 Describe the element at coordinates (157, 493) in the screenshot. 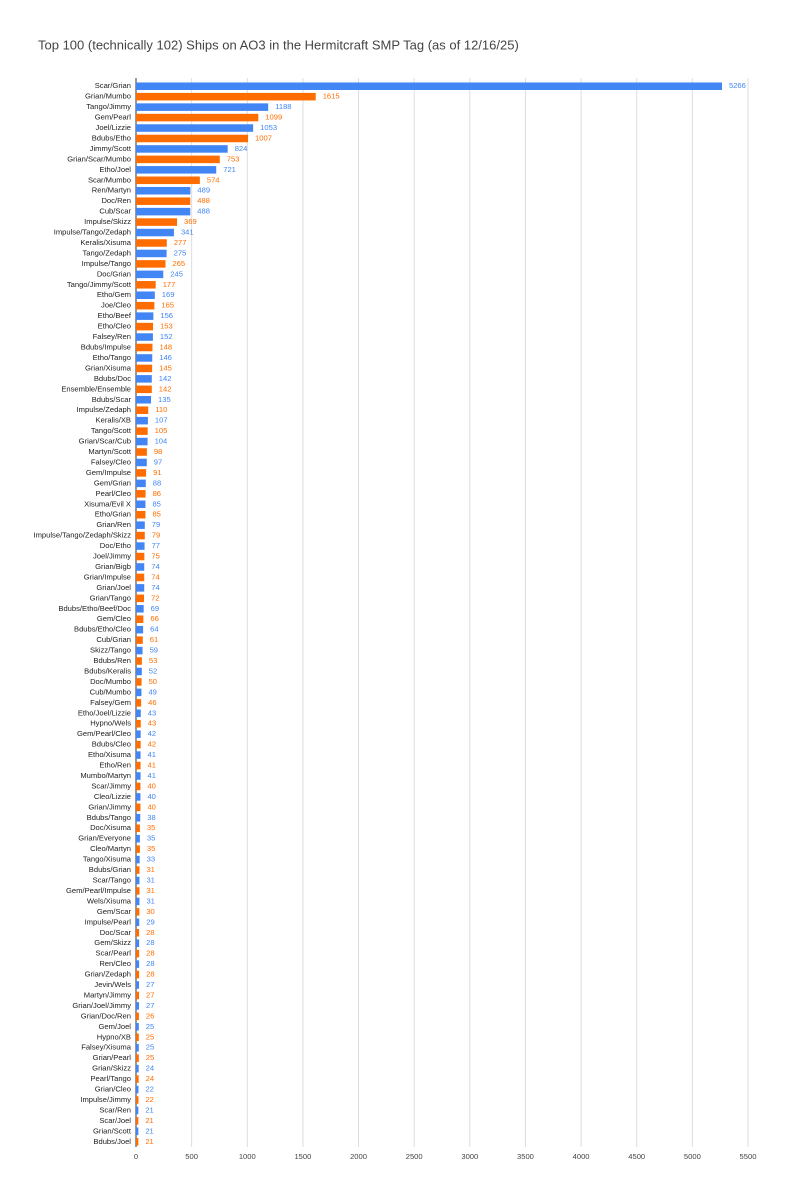

I see `value-label: 86` at that location.